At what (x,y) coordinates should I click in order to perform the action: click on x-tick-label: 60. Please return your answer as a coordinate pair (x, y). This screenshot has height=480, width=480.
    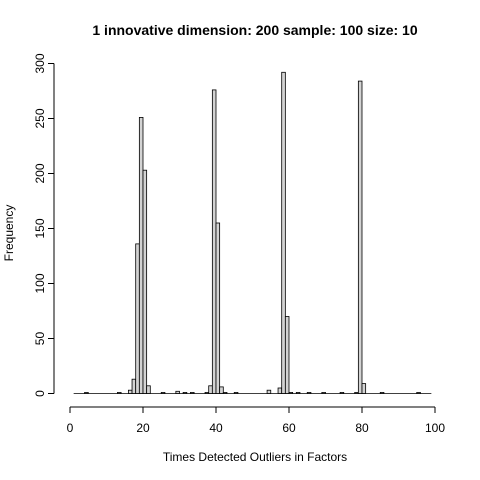
    Looking at the image, I should click on (289, 428).